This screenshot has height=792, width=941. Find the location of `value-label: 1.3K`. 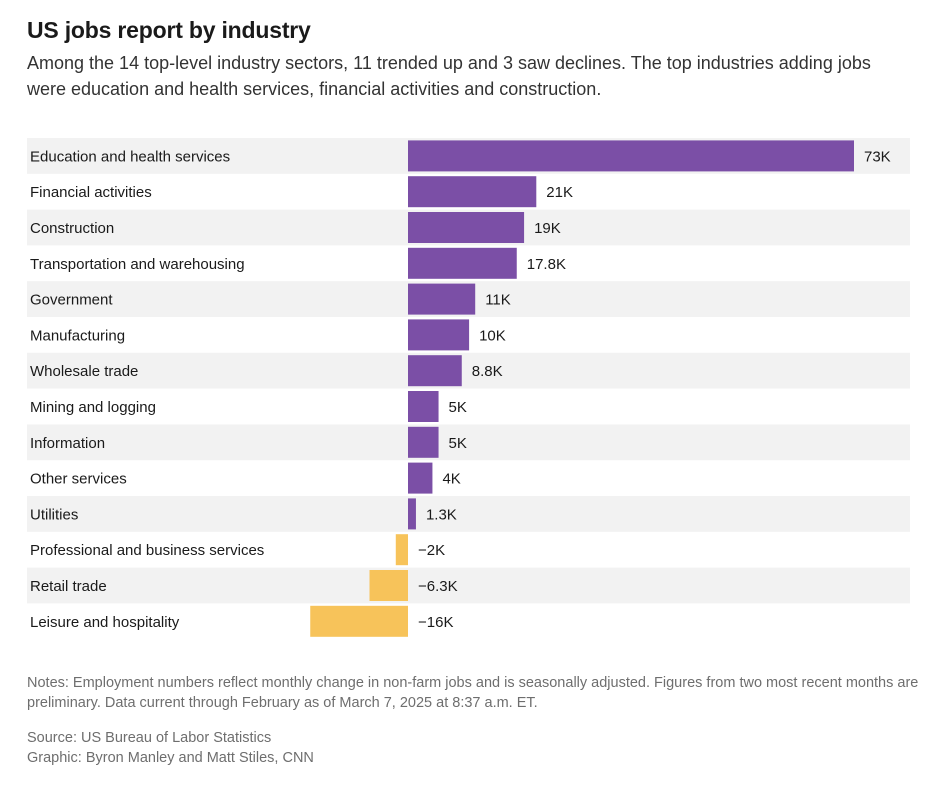

value-label: 1.3K is located at coordinates (441, 514).